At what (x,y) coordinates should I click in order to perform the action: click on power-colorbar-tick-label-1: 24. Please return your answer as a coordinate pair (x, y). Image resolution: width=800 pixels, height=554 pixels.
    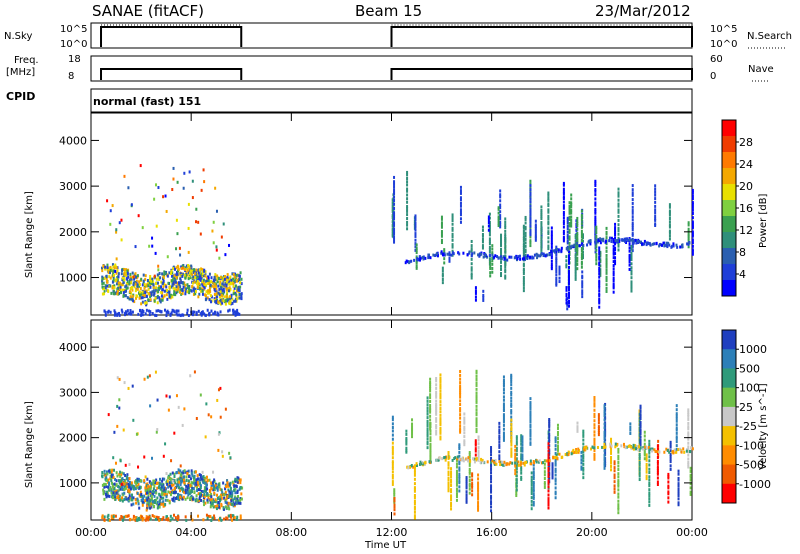
    Looking at the image, I should click on (746, 164).